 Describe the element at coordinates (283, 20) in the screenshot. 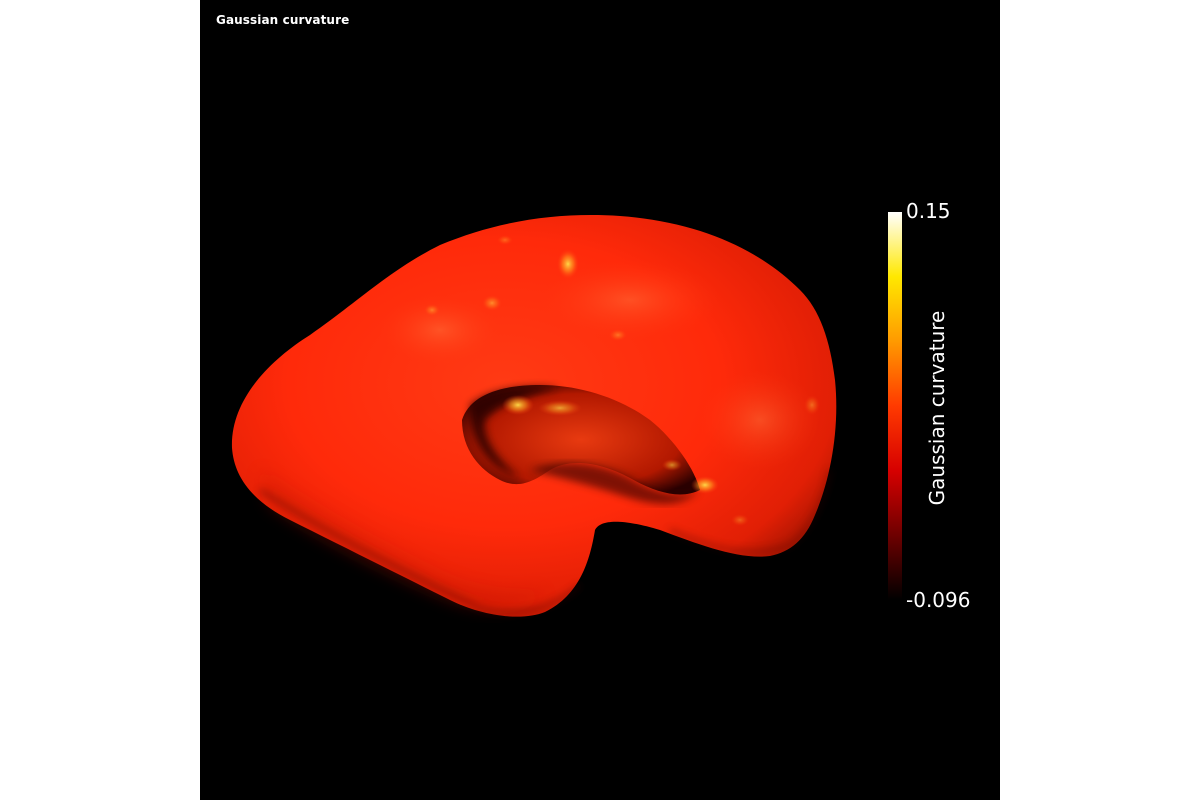

I see `panel-title: Gaussian curvature` at that location.